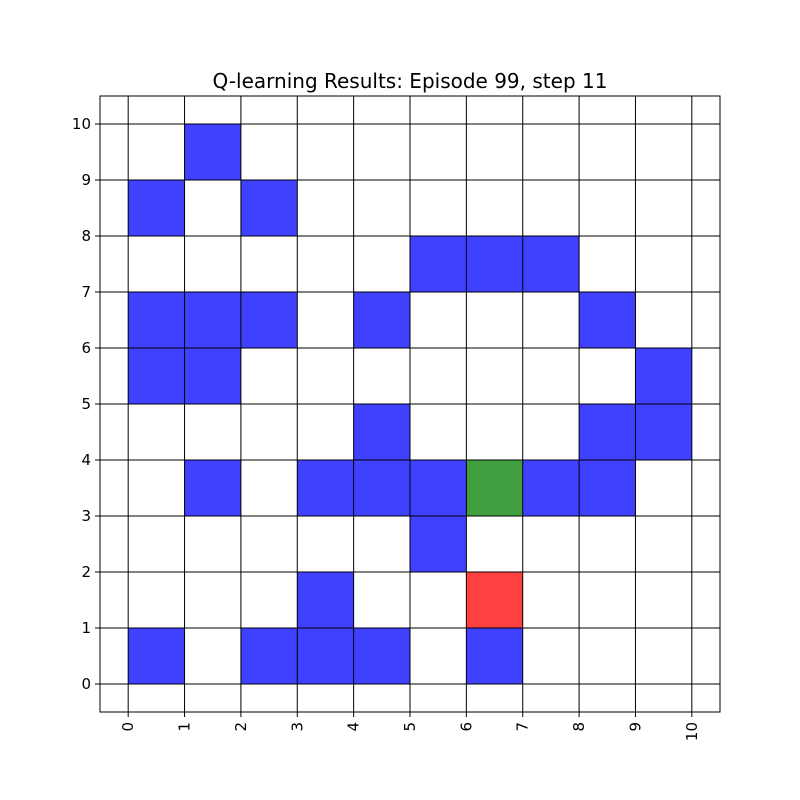  Describe the element at coordinates (128, 727) in the screenshot. I see `x-tick-label: 0` at that location.